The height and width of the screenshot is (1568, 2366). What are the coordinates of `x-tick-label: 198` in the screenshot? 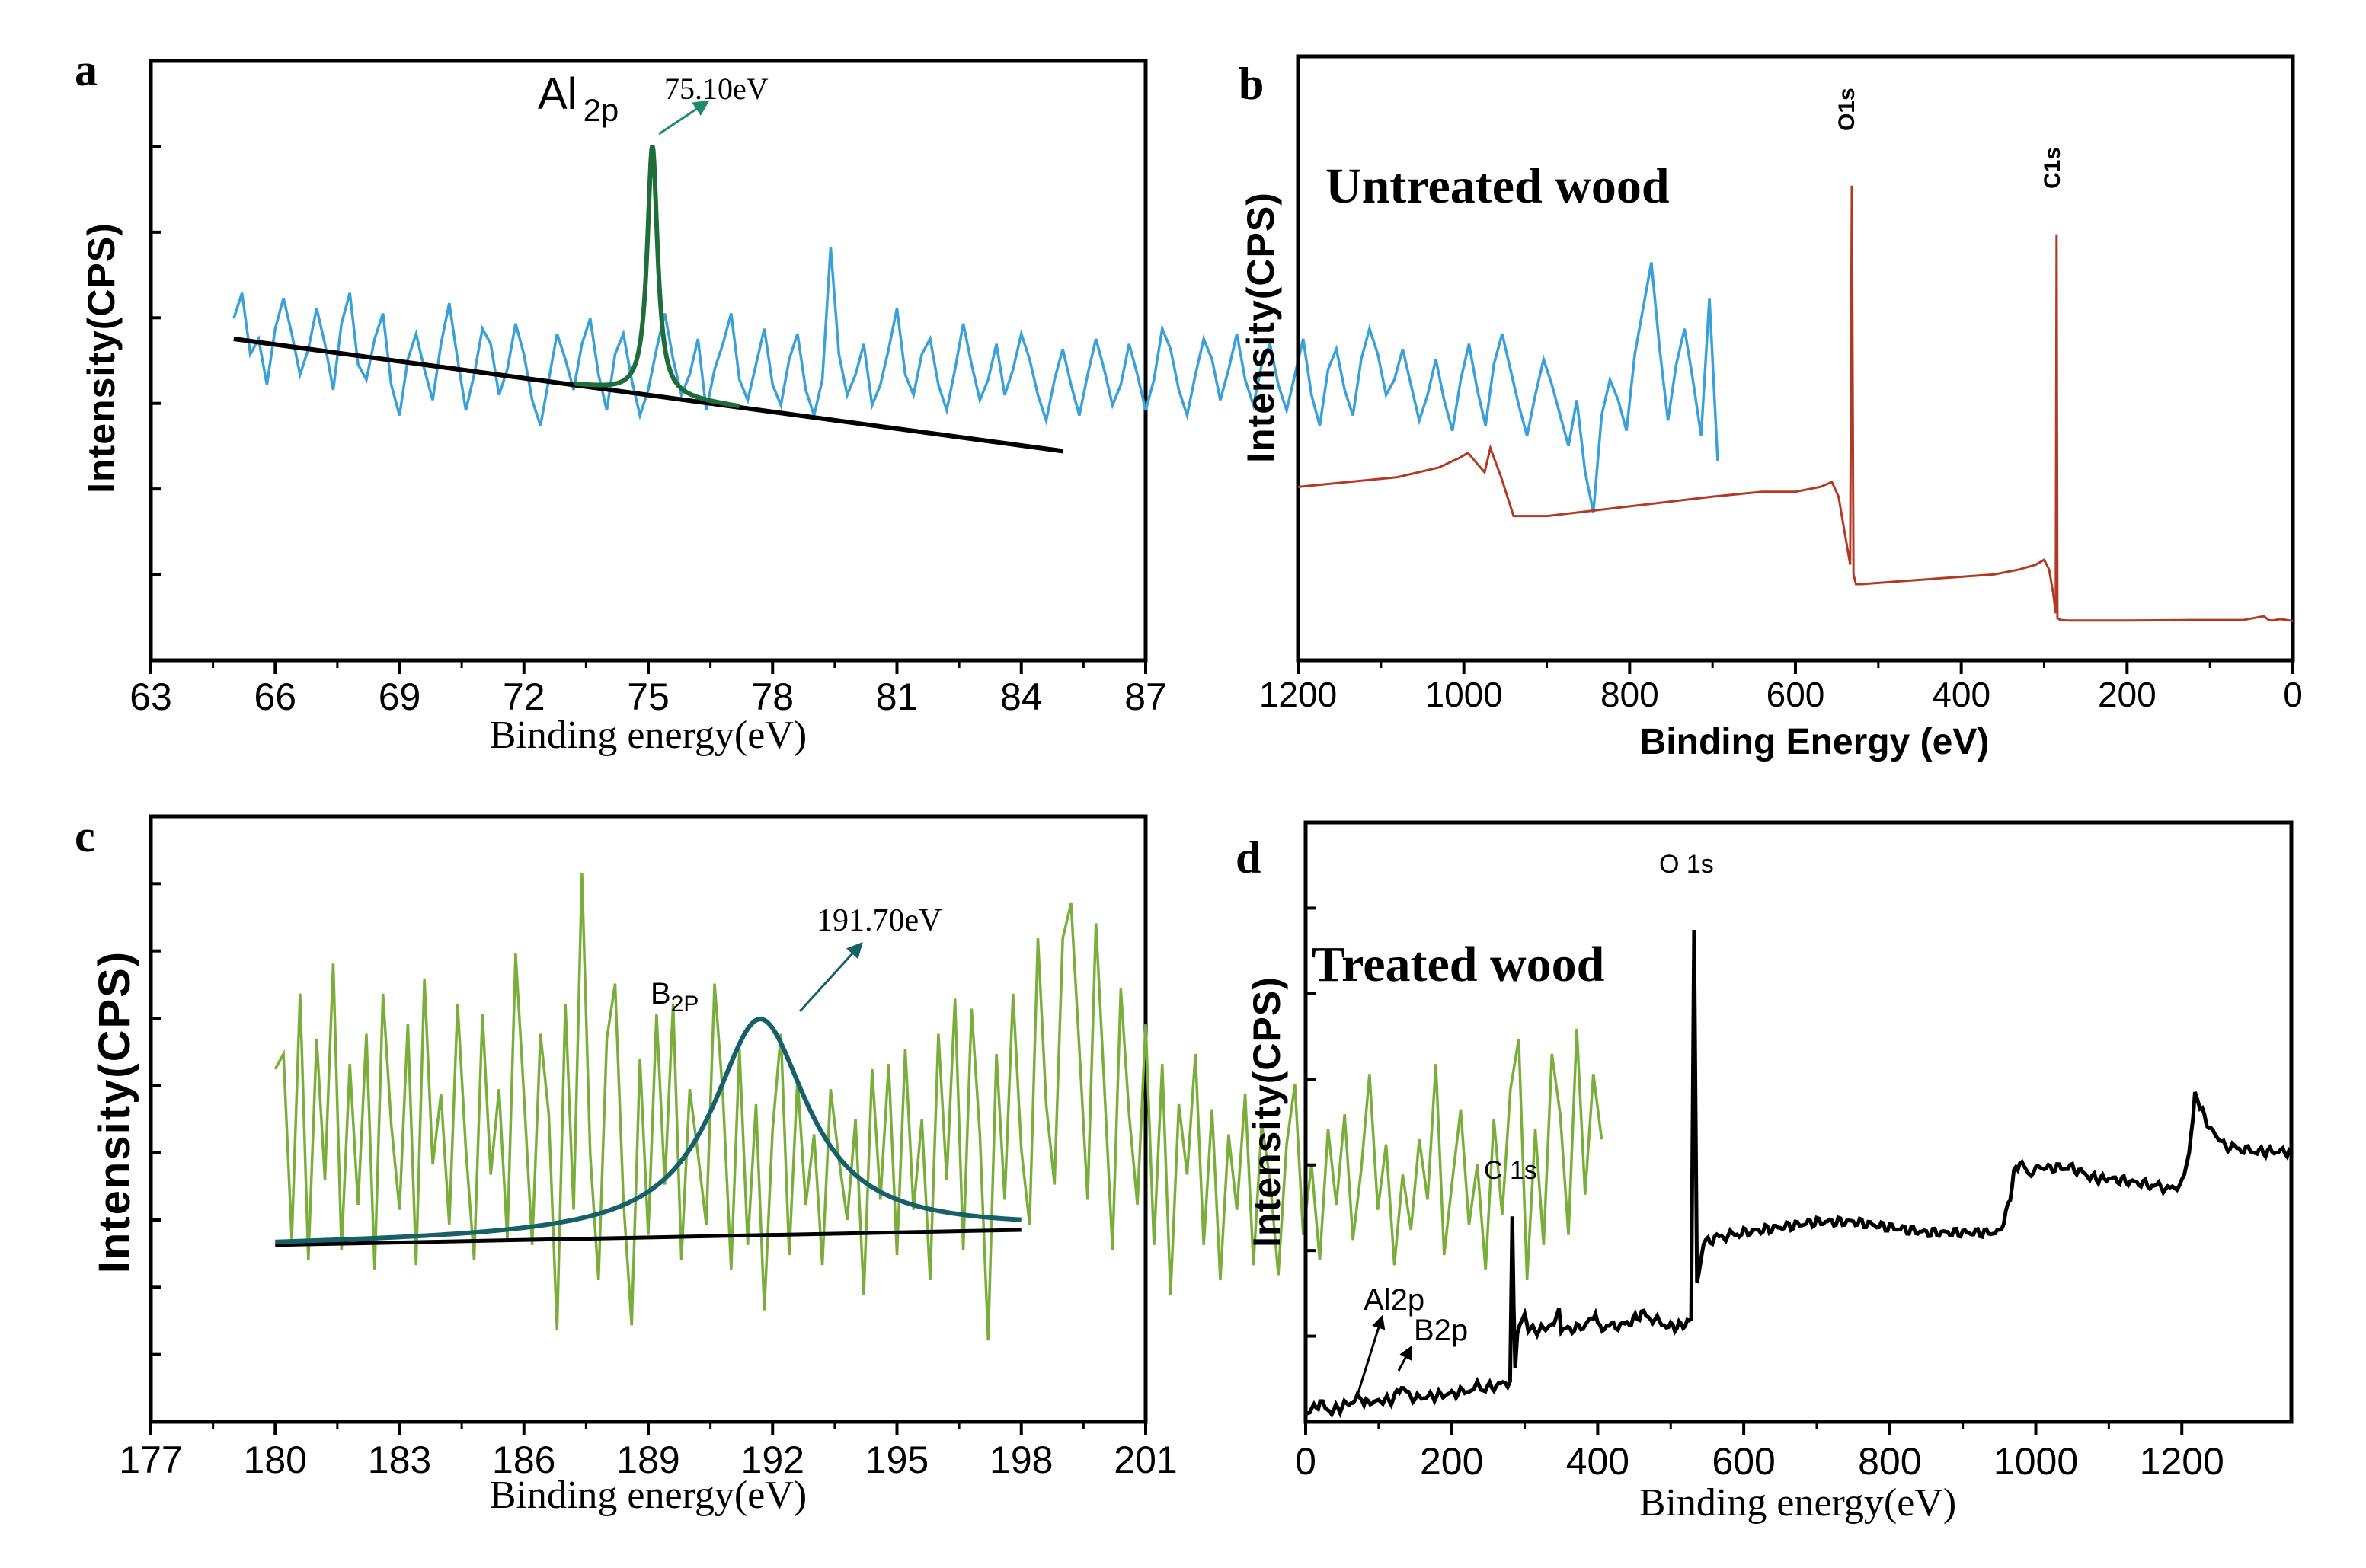 It's located at (1021, 1460).